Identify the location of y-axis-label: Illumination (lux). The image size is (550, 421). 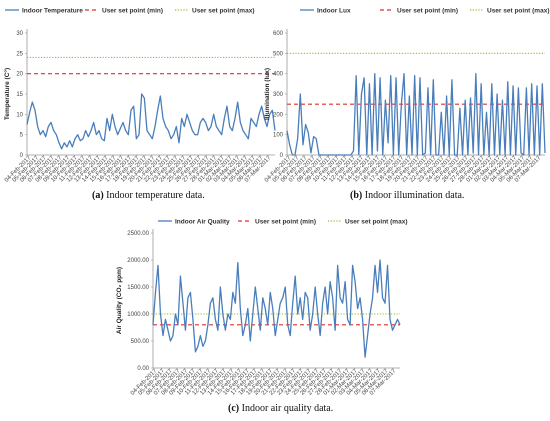
(267, 94).